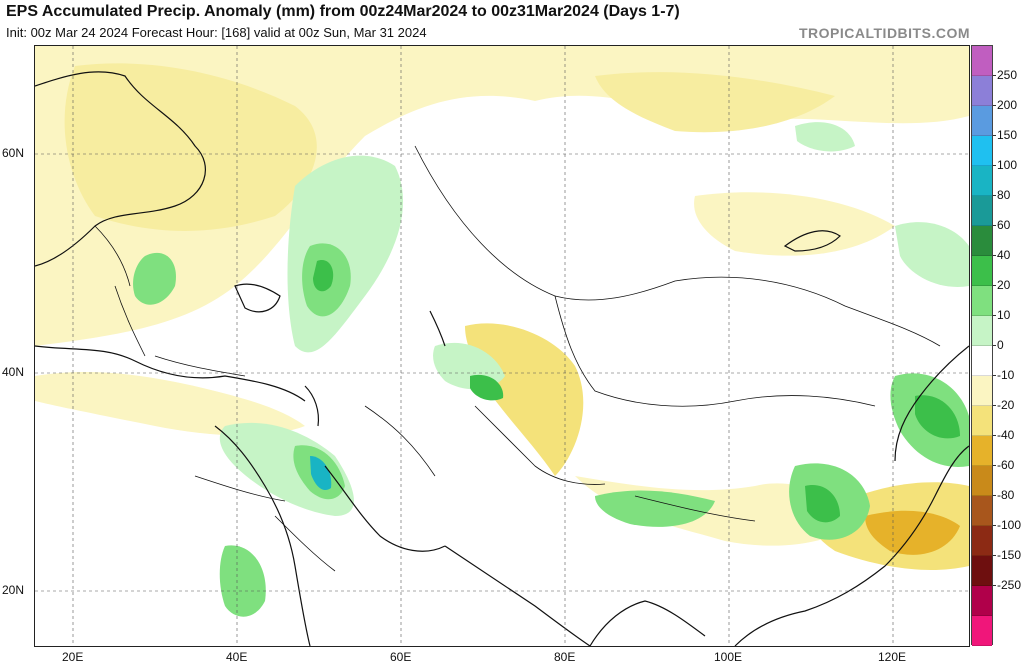 This screenshot has width=1024, height=665. Describe the element at coordinates (1004, 195) in the screenshot. I see `colorbar-label: 80` at that location.